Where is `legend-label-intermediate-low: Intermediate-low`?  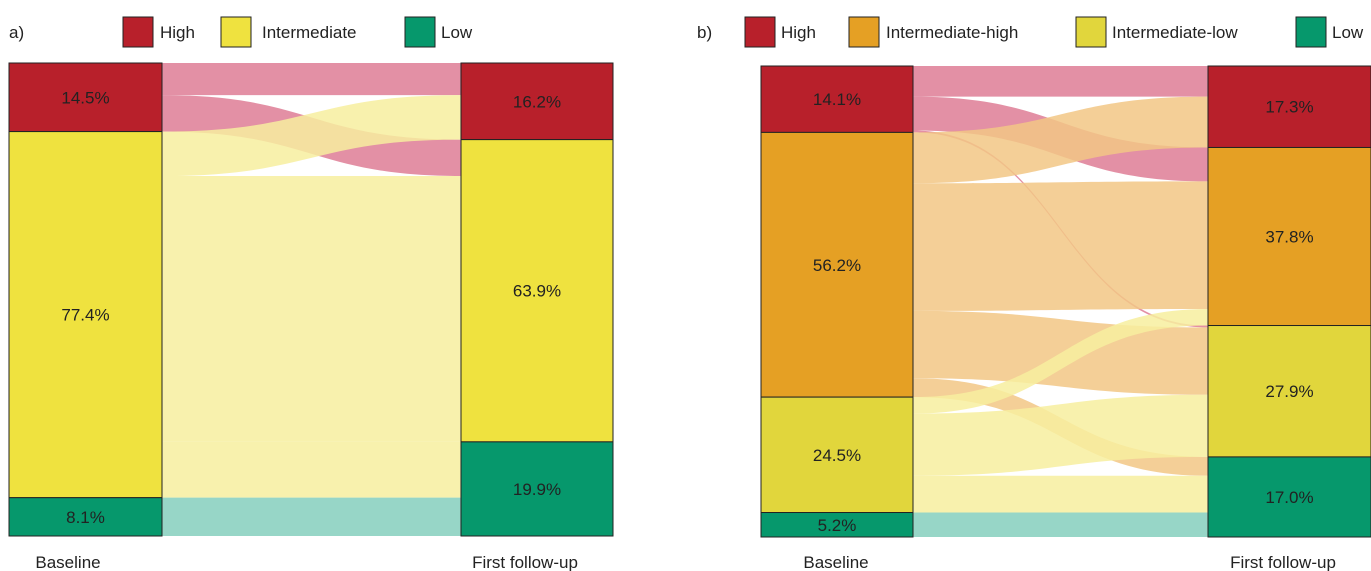 legend-label-intermediate-low: Intermediate-low is located at coordinates (1175, 32).